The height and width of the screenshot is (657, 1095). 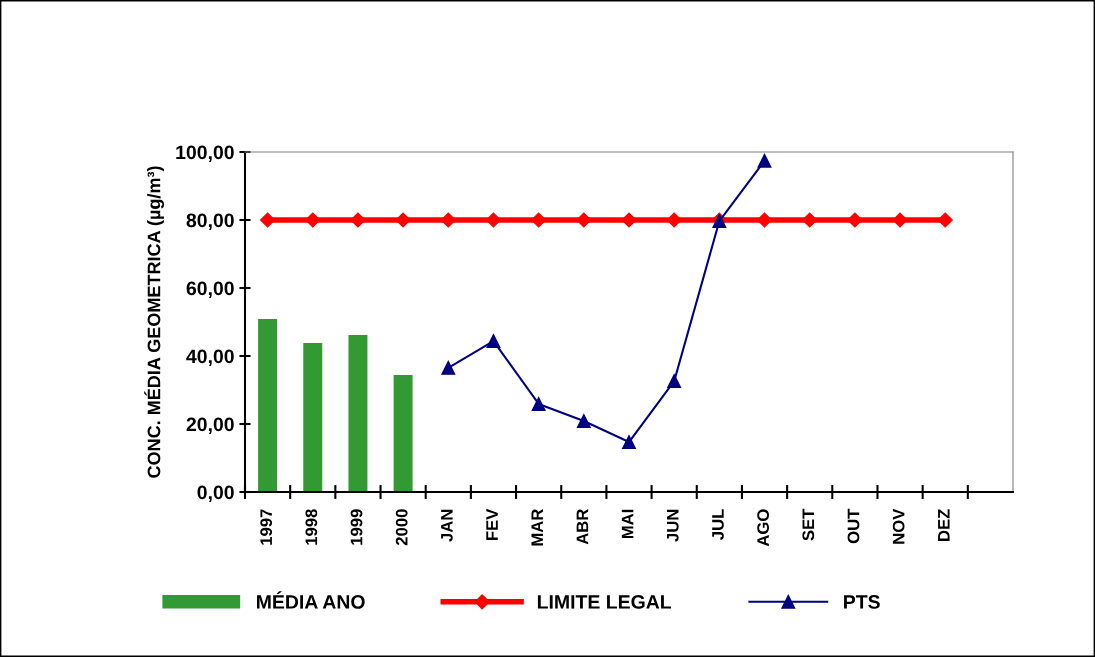 What do you see at coordinates (205, 154) in the screenshot?
I see `y-tick-label: 100,00` at bounding box center [205, 154].